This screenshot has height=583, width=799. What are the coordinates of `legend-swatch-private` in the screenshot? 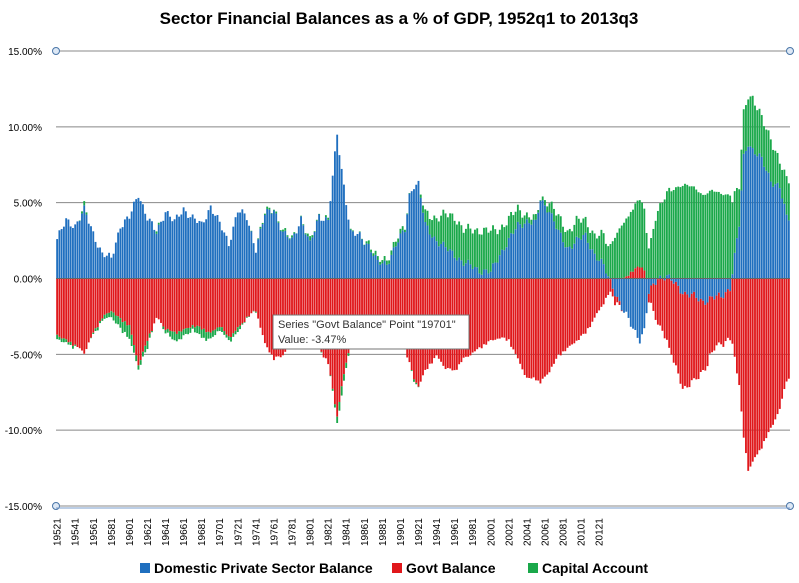 It's located at (145, 568).